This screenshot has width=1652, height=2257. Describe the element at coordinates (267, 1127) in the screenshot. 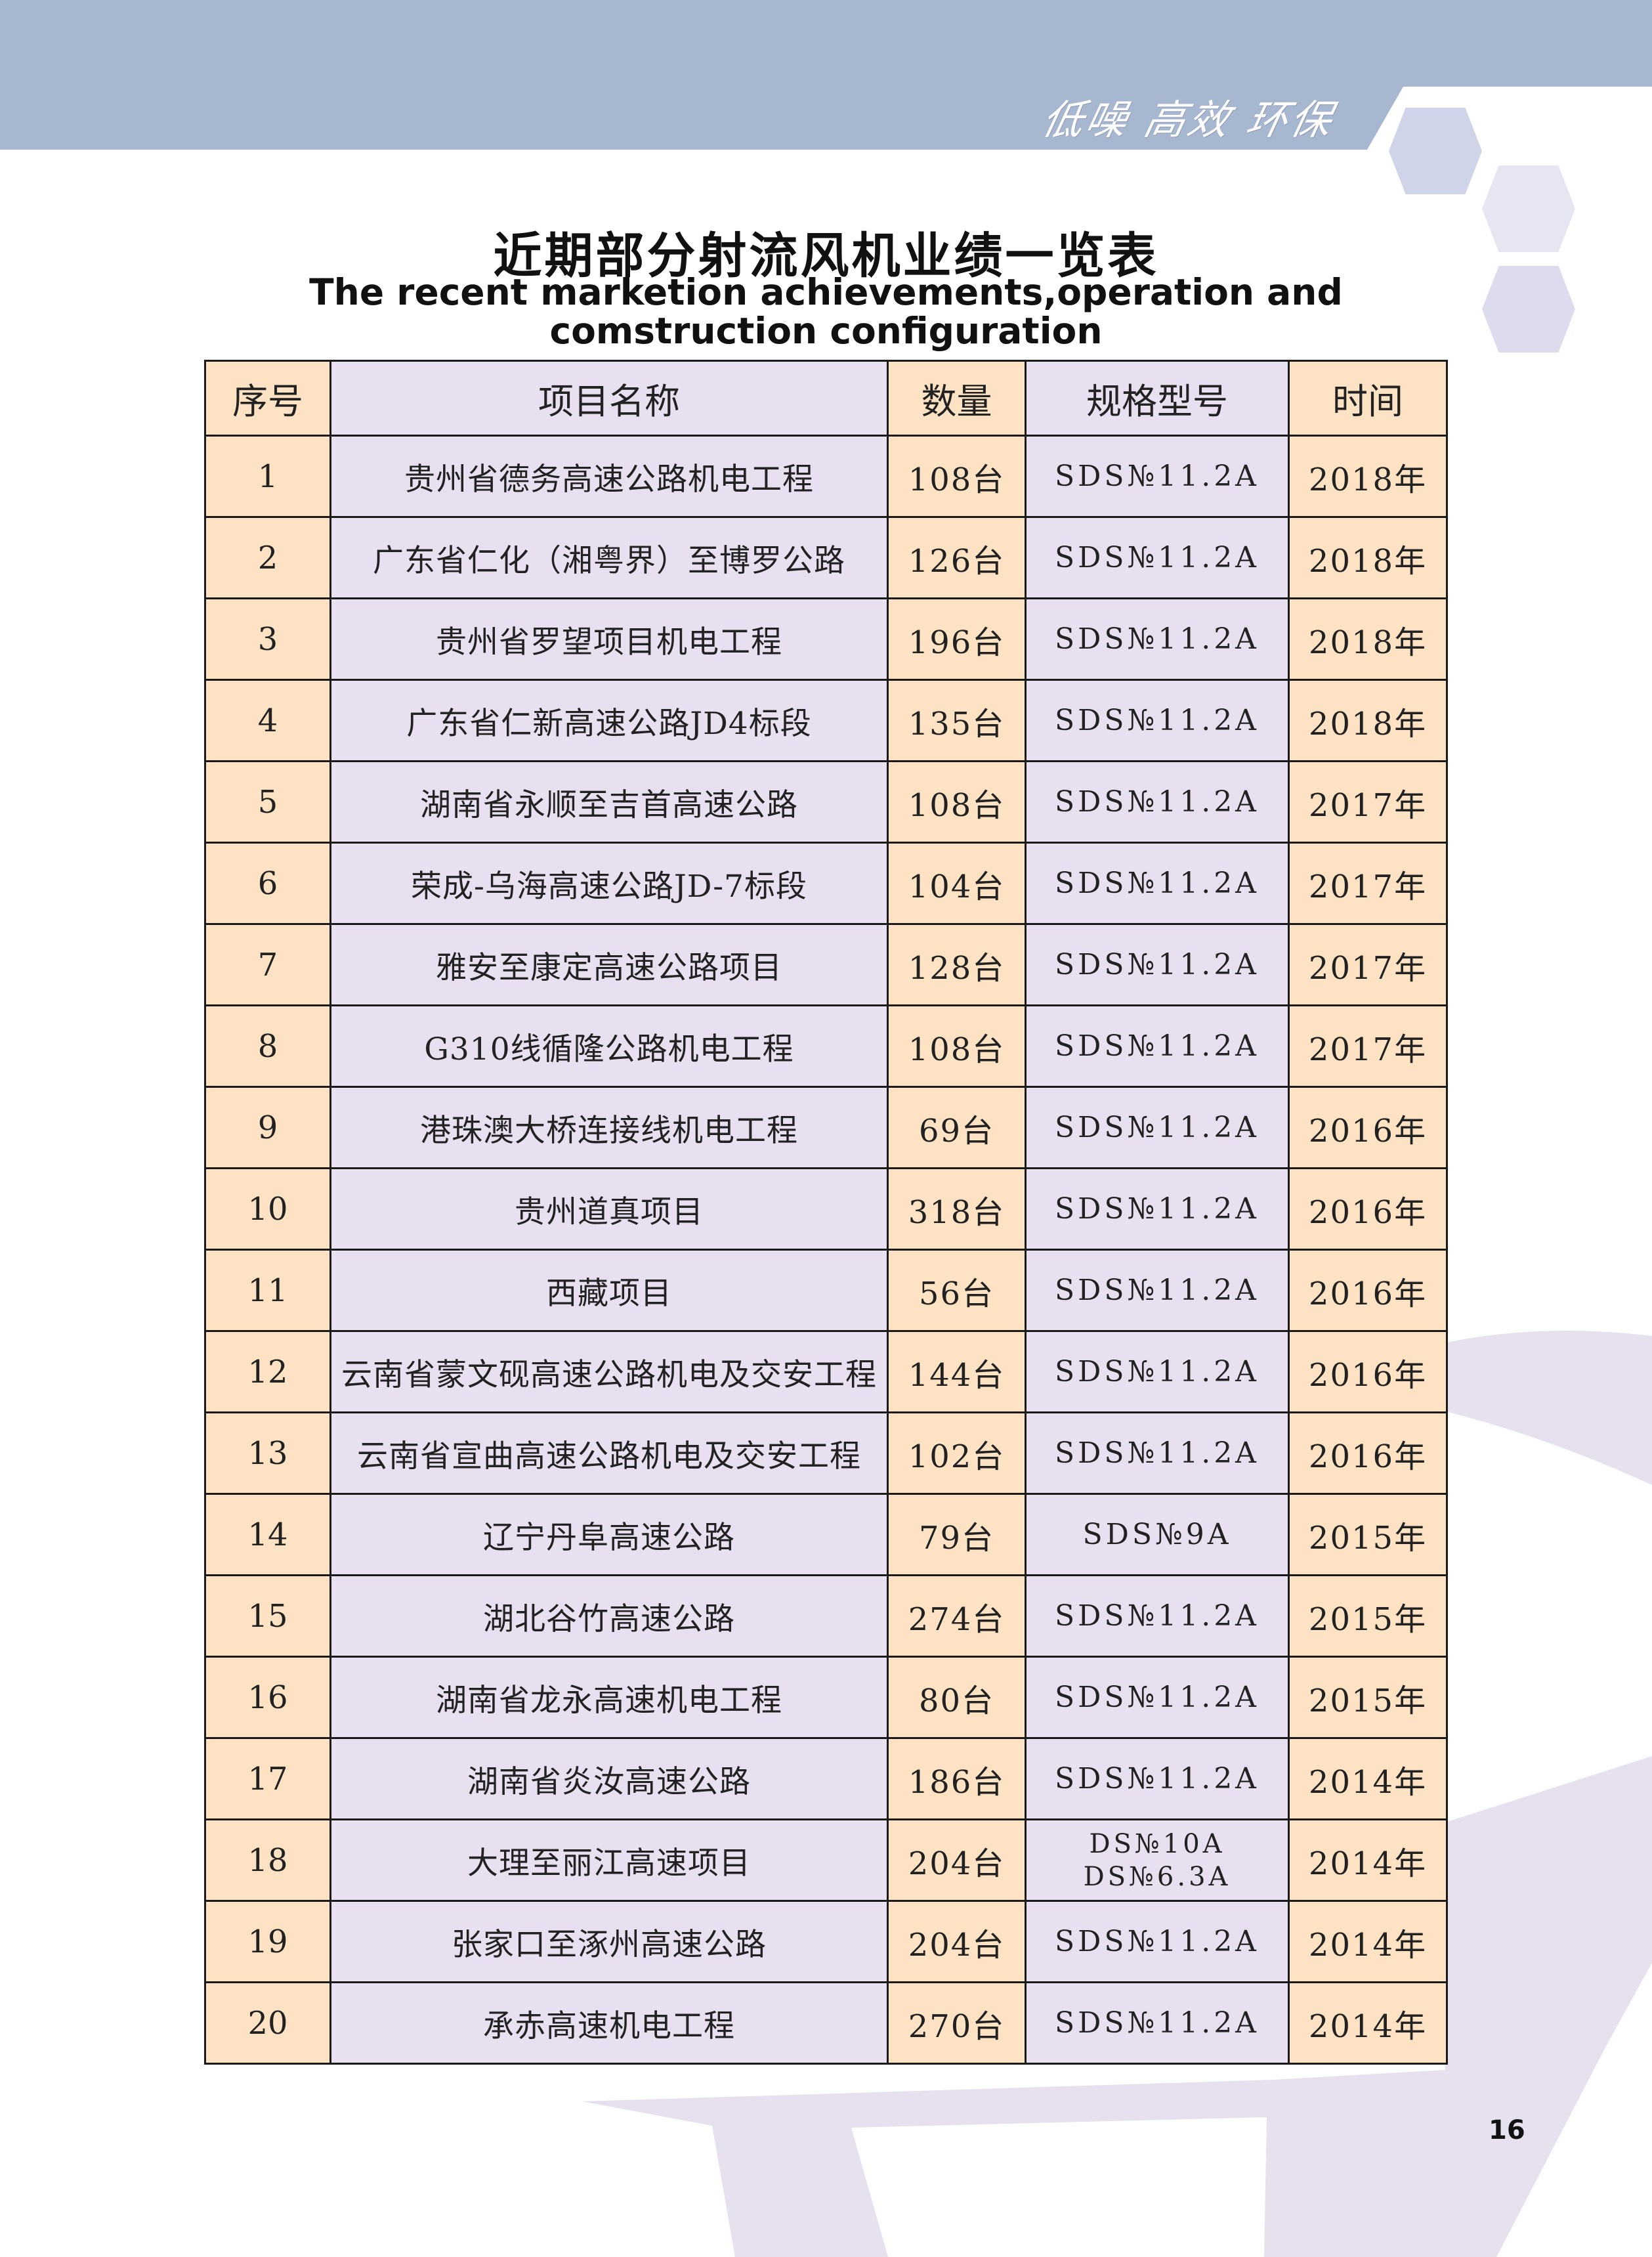

I see `cell-no: 9` at that location.